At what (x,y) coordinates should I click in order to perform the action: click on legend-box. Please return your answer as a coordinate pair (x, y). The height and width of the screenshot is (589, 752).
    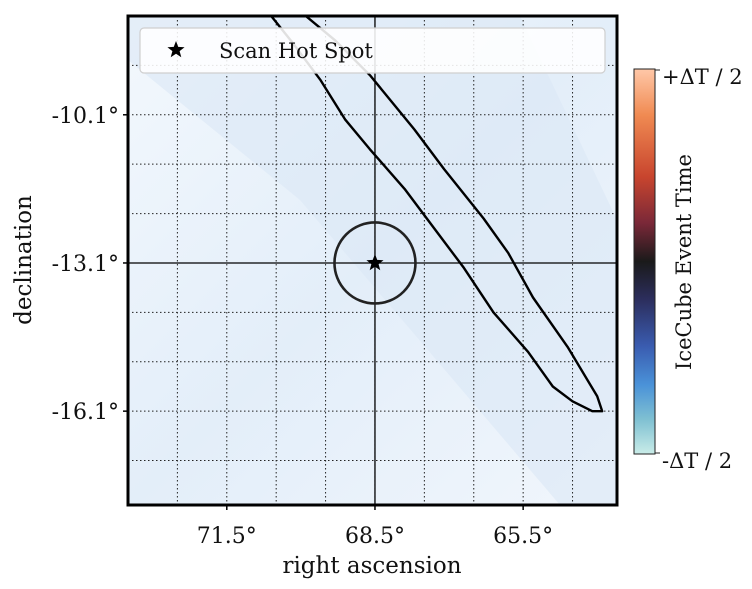
    Looking at the image, I should click on (372, 50).